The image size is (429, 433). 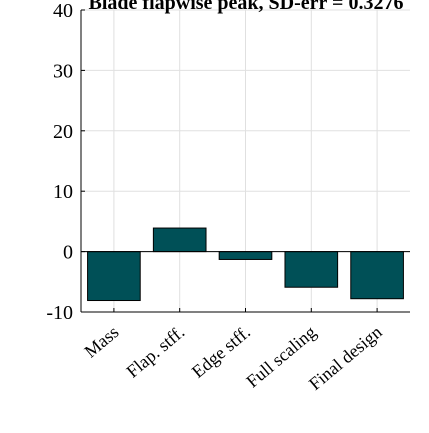 I want to click on y-tick-label: 40, so click(x=63, y=11).